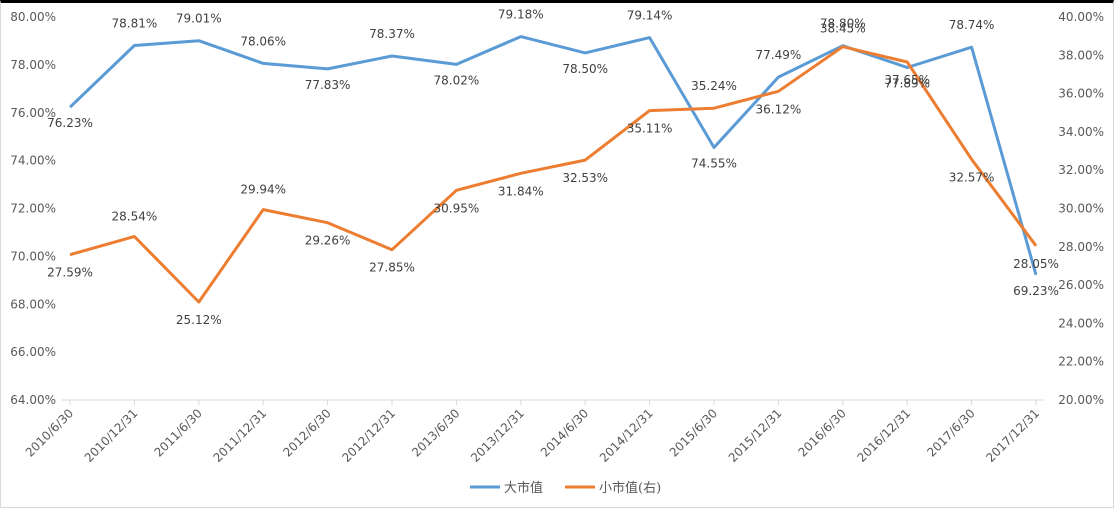 The image size is (1116, 510). What do you see at coordinates (70, 273) in the screenshot?
I see `data-label: 27.59%` at bounding box center [70, 273].